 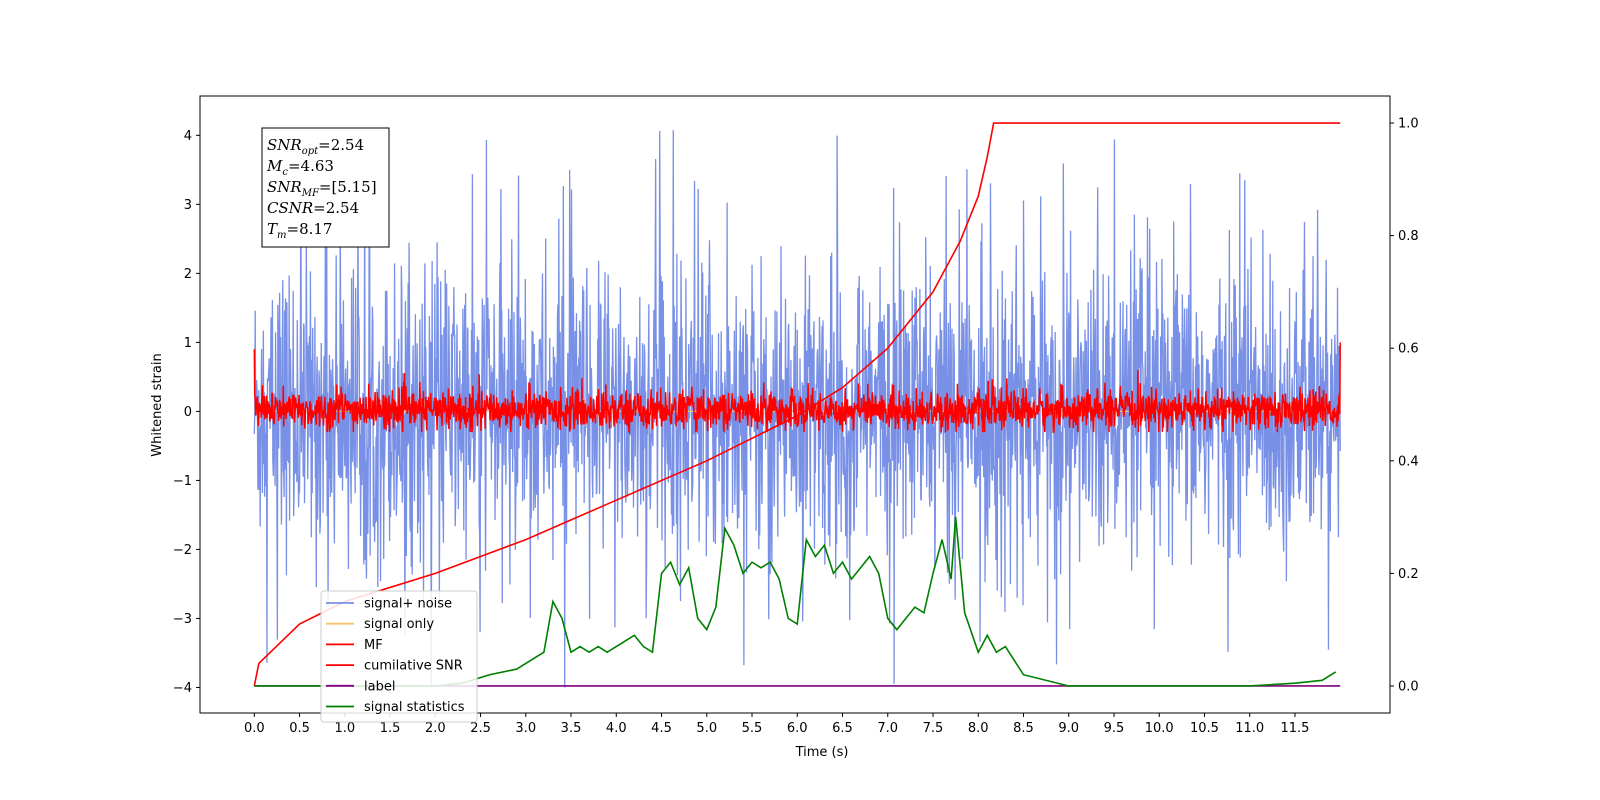 What do you see at coordinates (1068, 728) in the screenshot?
I see `x-tick-label: 9.0` at bounding box center [1068, 728].